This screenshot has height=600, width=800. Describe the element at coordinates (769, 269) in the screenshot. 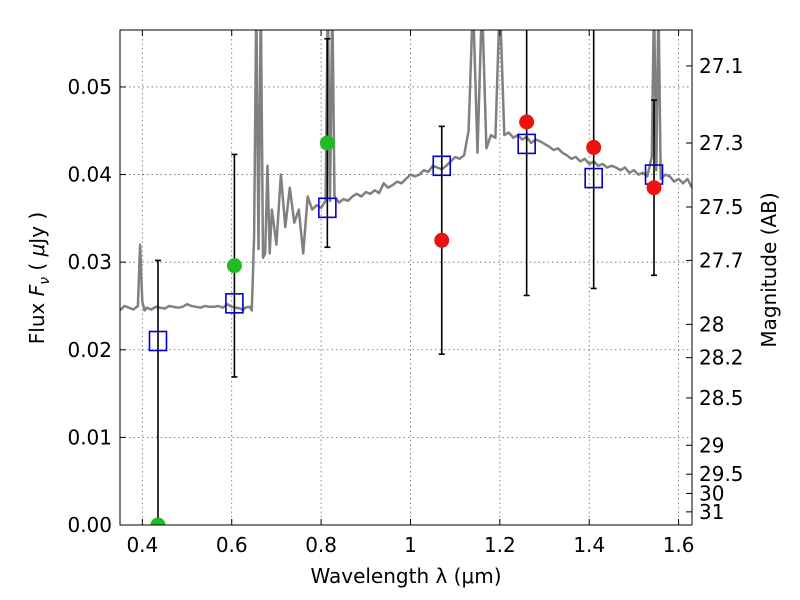

I see `y-axis-right-label: Magnitude (AB)` at that location.